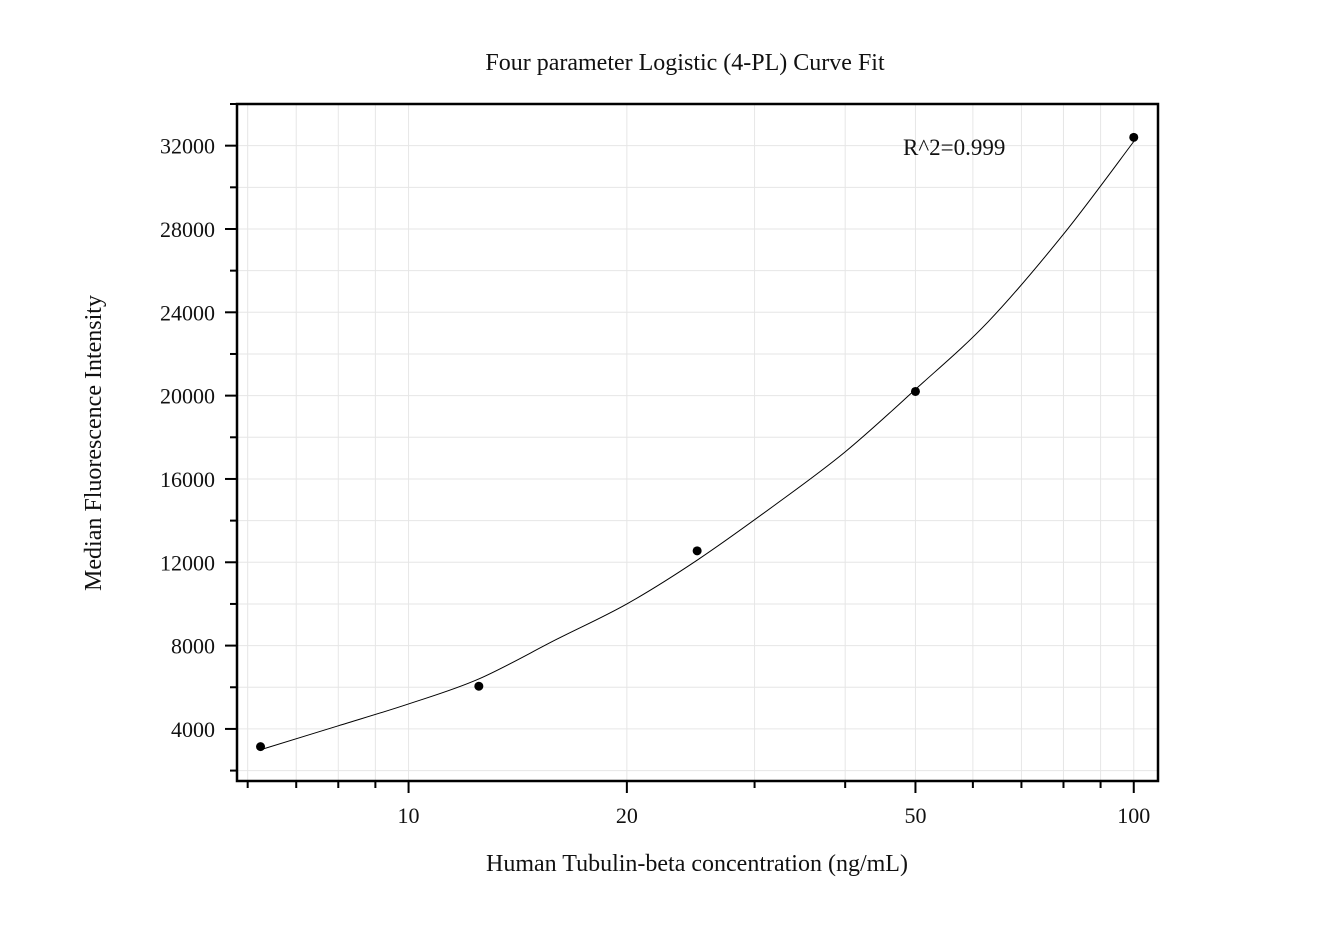 Image resolution: width=1337 pixels, height=932 pixels. What do you see at coordinates (954, 147) in the screenshot?
I see `r-squared-annotation: R^2=0.999` at bounding box center [954, 147].